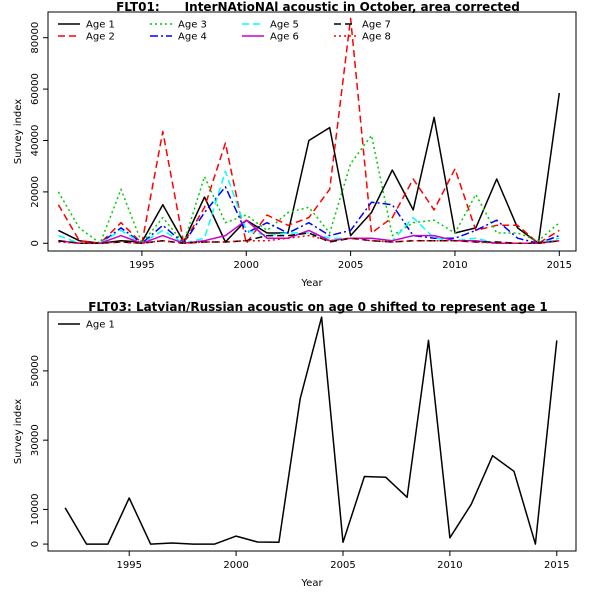  I want to click on y-tick-label: 60000, so click(35, 89).